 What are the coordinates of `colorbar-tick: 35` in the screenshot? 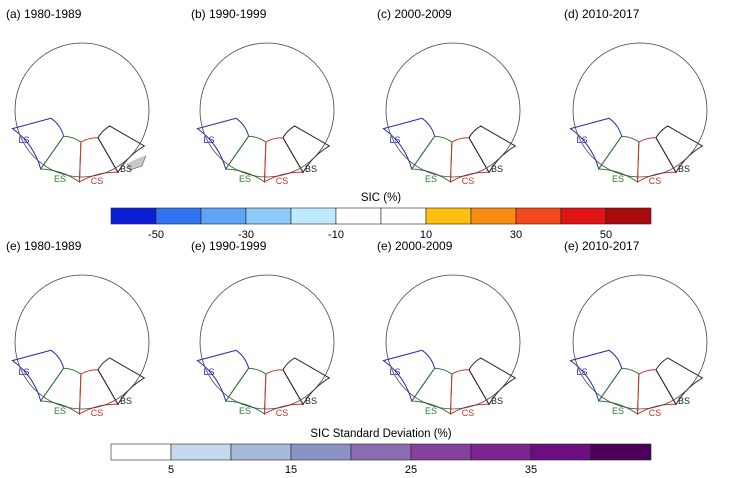 It's located at (531, 470).